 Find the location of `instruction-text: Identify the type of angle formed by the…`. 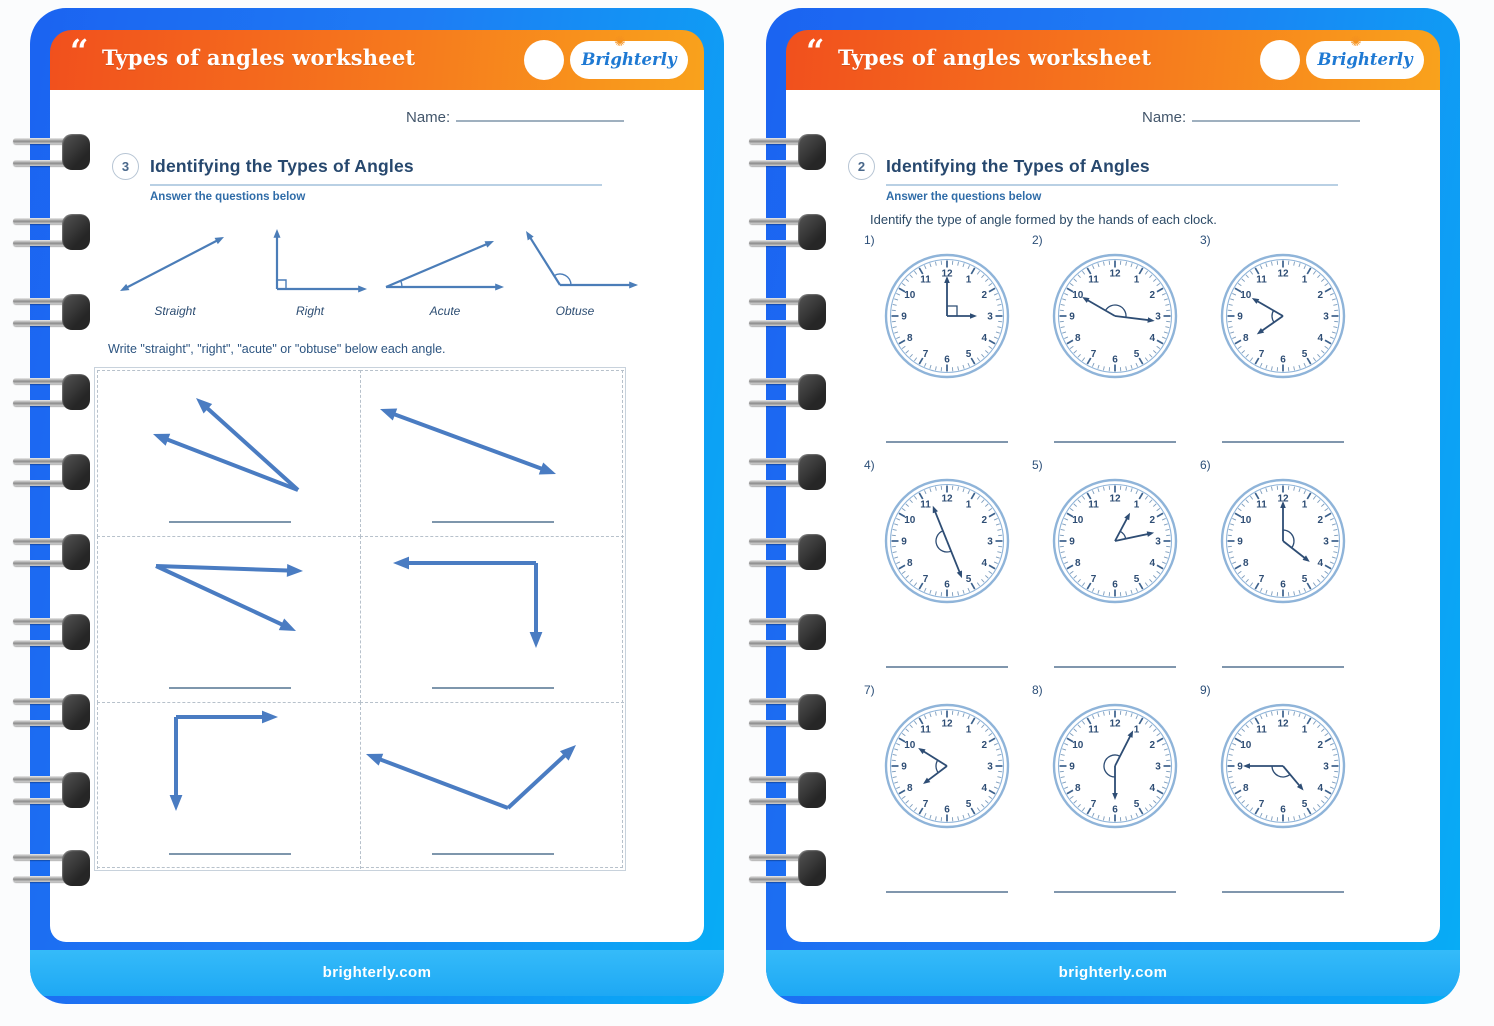

instruction-text: Identify the type of angle formed by the… is located at coordinates (1043, 219).